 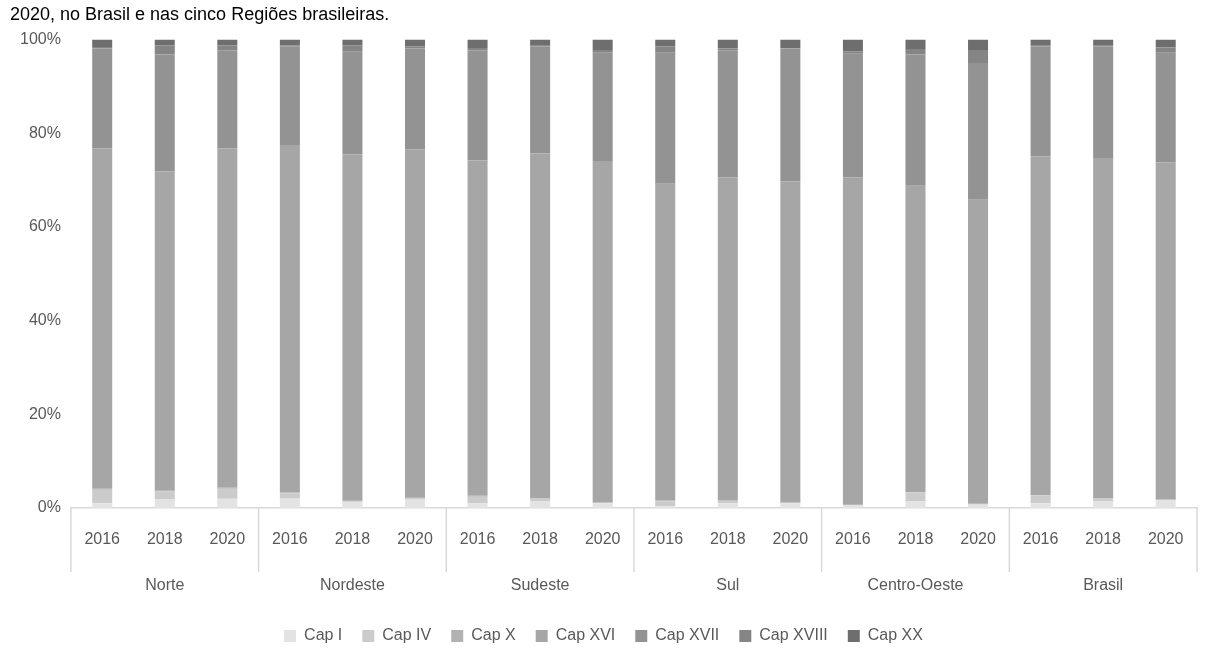 What do you see at coordinates (687, 635) in the screenshot?
I see `legend-label: Cap XVII` at bounding box center [687, 635].